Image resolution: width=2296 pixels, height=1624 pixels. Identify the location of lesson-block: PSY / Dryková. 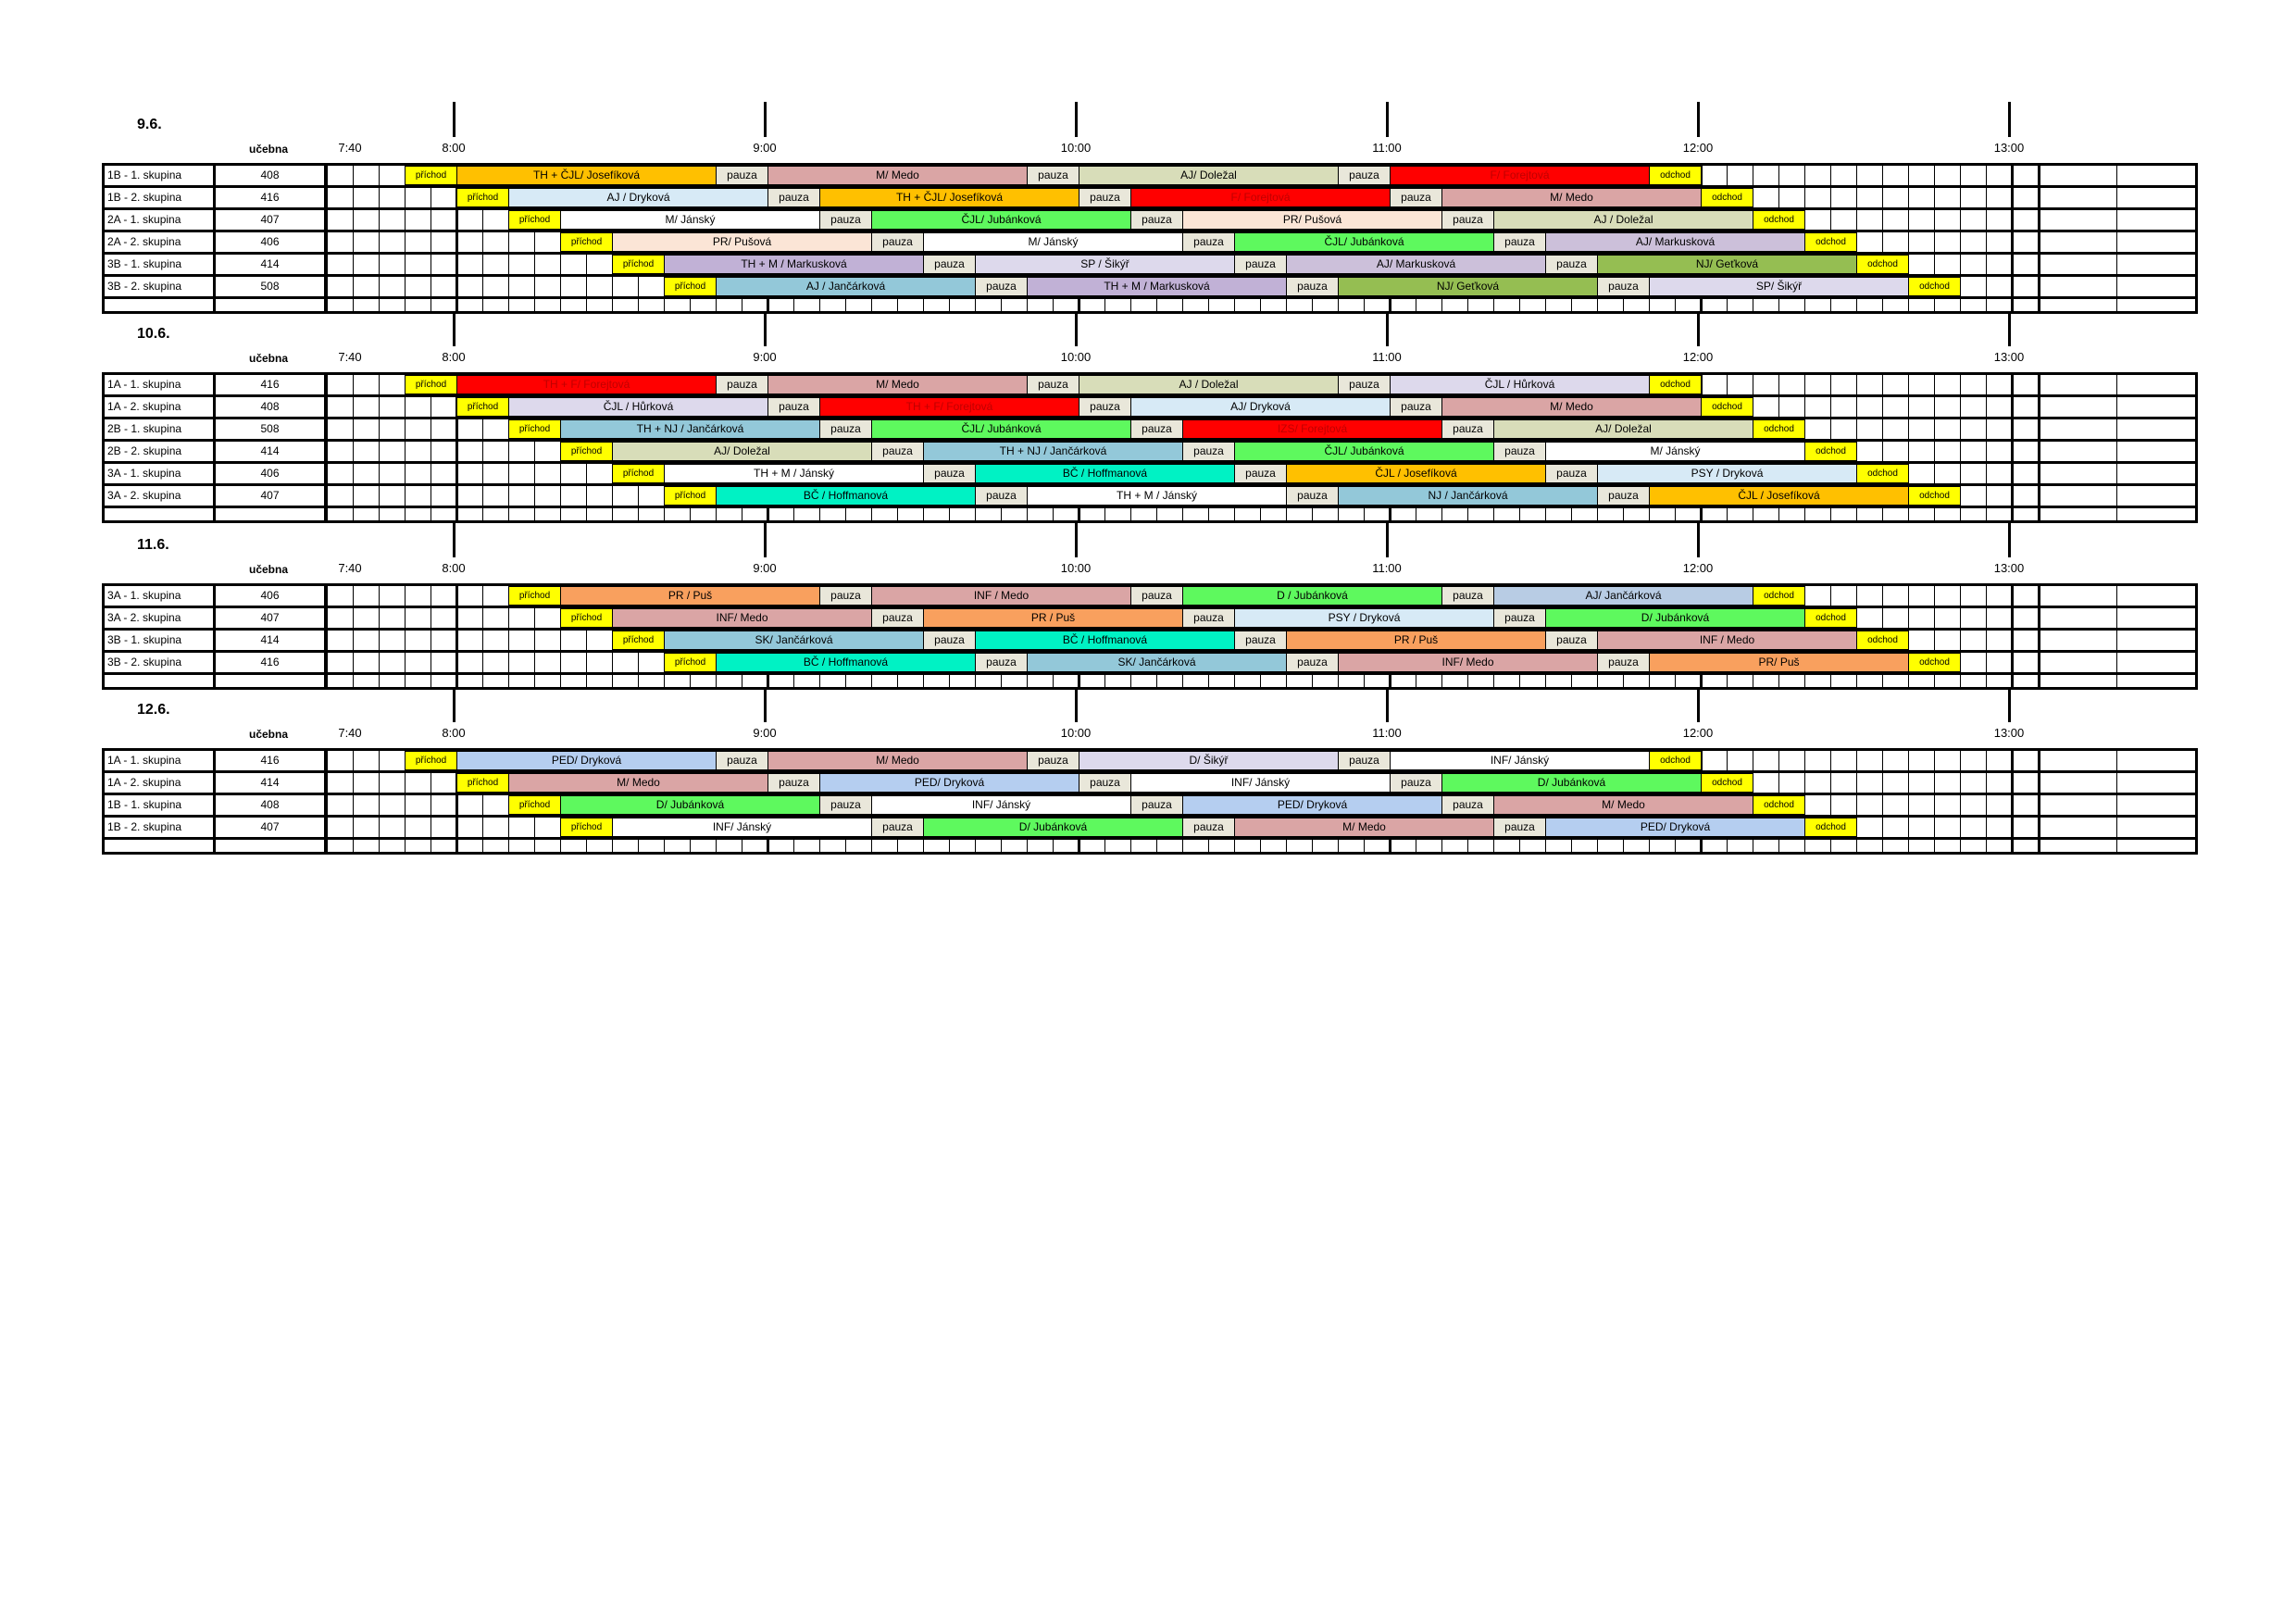
(1727, 473).